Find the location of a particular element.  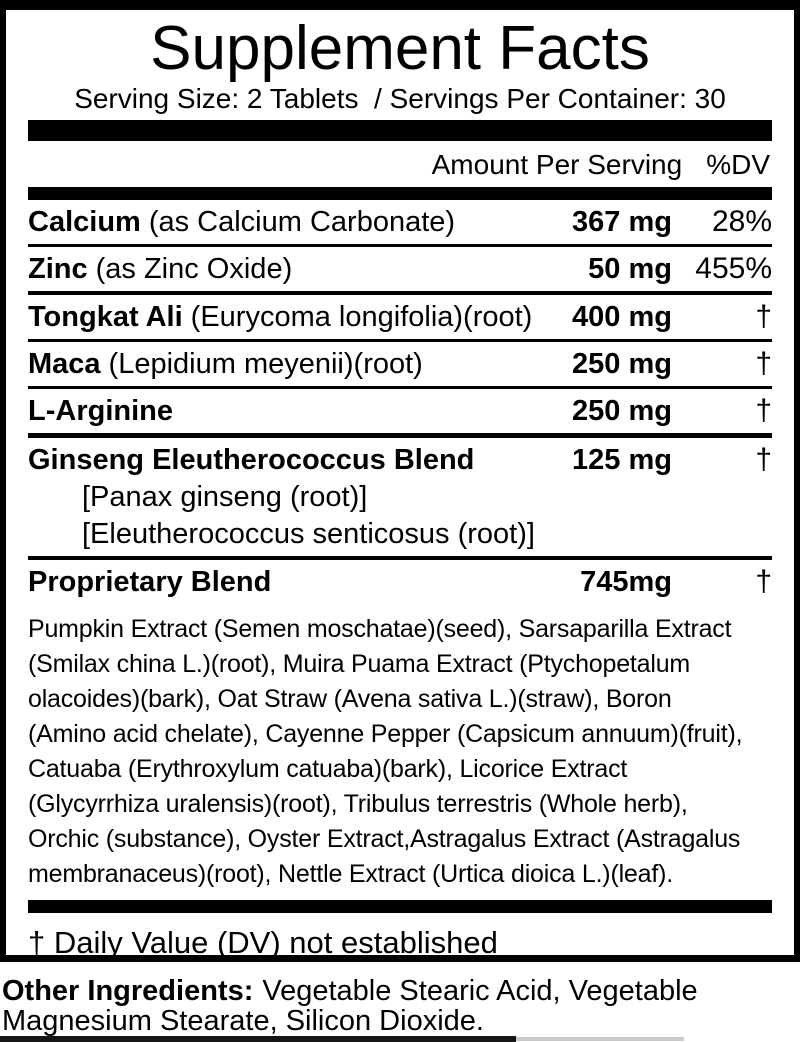

row-amount: 50 mg is located at coordinates (630, 269).